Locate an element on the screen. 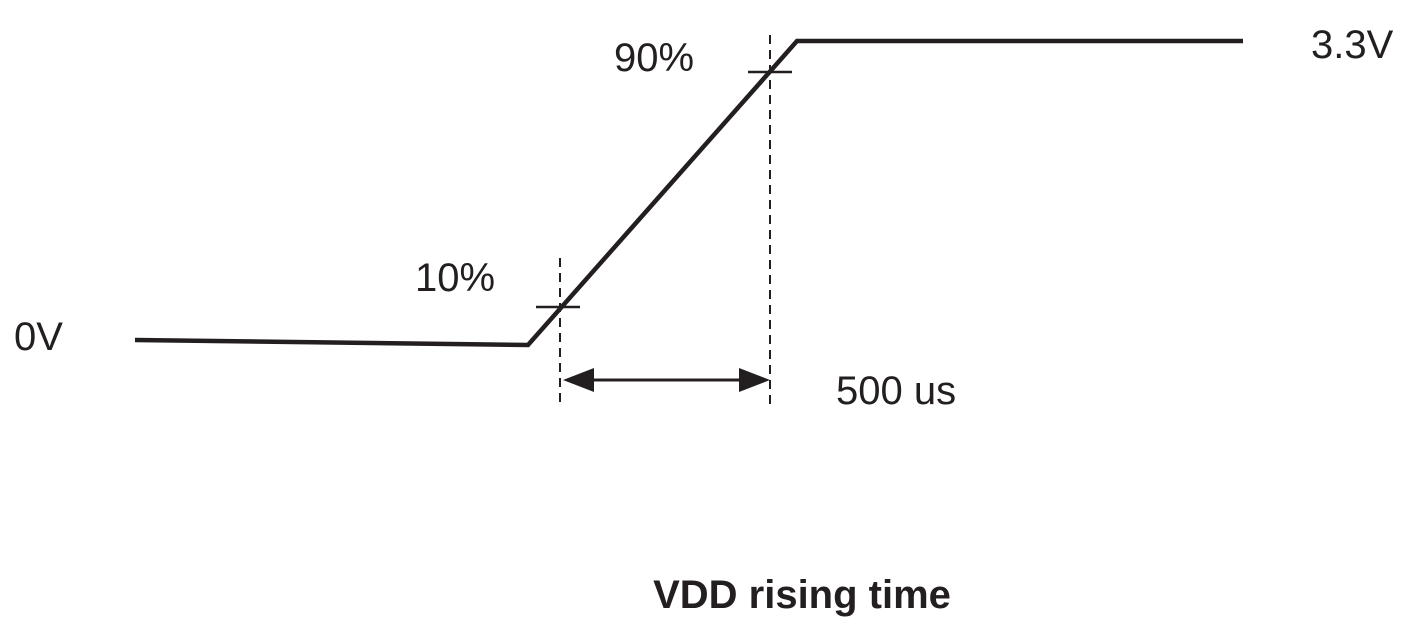  diagram-title: VDD rising time is located at coordinates (802, 595).